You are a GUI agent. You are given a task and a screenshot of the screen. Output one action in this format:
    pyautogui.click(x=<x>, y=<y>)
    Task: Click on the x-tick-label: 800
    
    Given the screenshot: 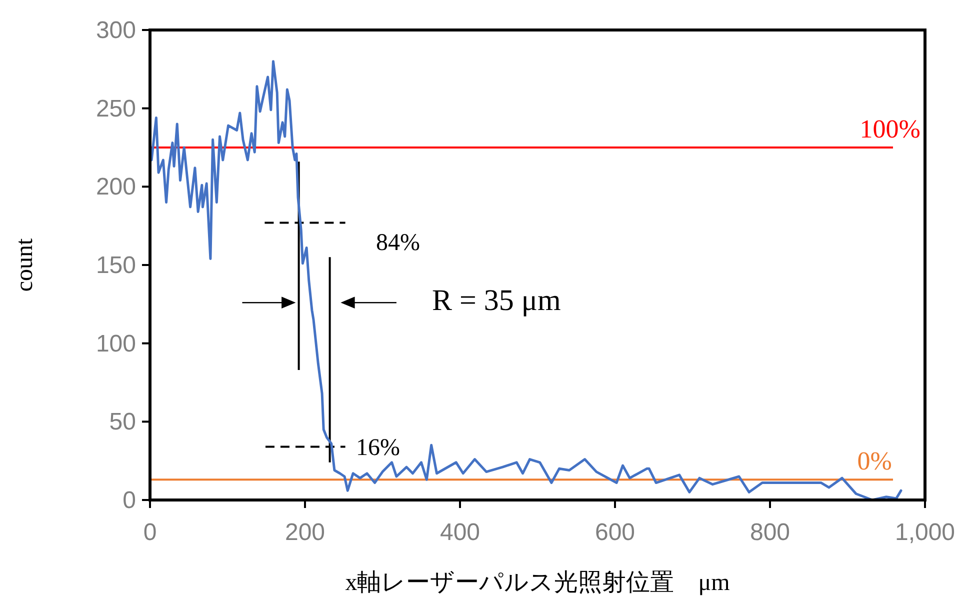 What is the action you would take?
    pyautogui.click(x=770, y=532)
    